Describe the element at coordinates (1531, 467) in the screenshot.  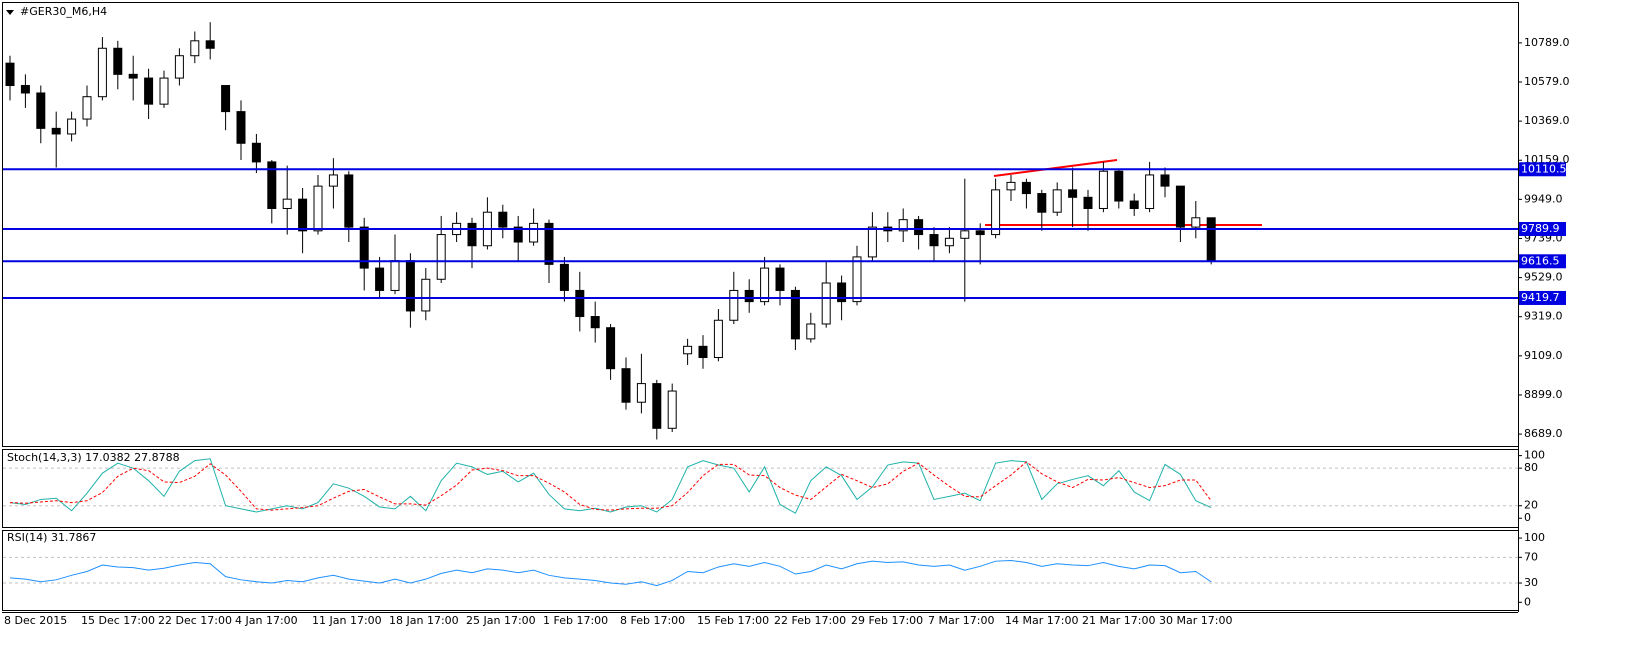
I see `y-tick-label: 80` at that location.